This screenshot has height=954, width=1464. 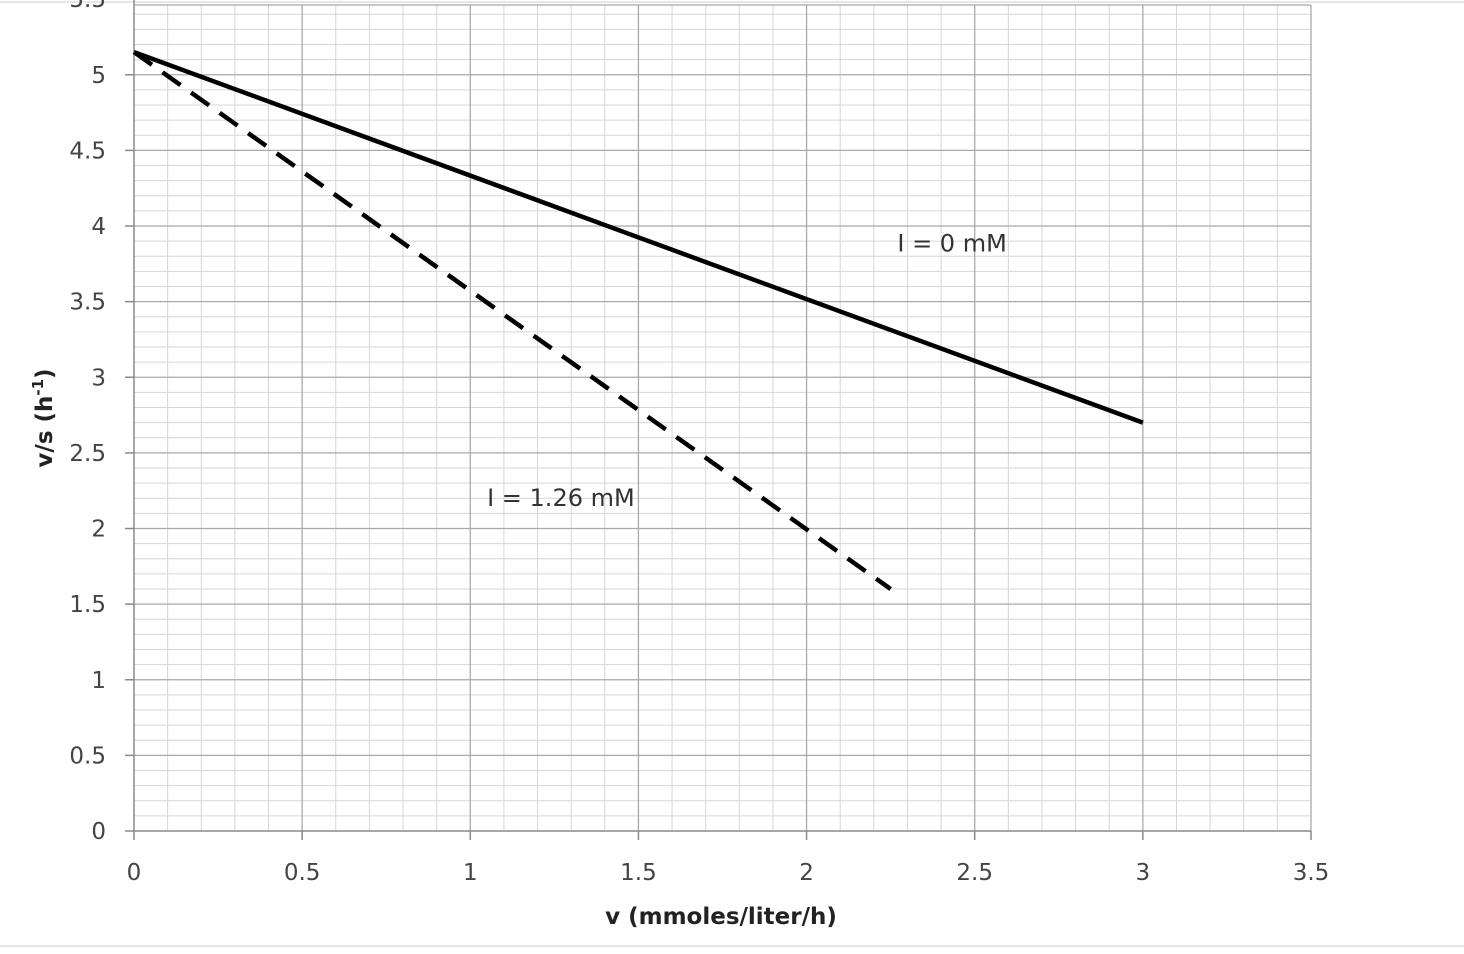 What do you see at coordinates (638, 873) in the screenshot?
I see `x-tick-label: 1.5` at bounding box center [638, 873].